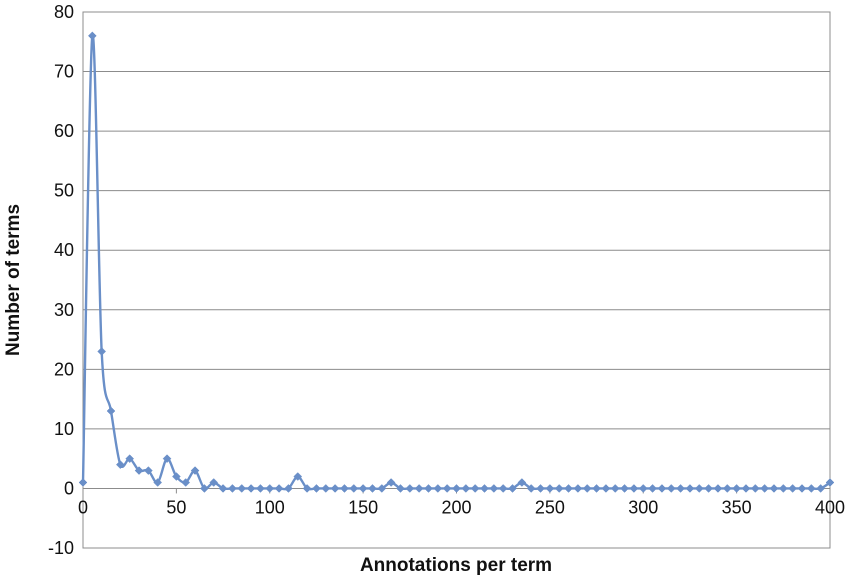 This screenshot has width=850, height=580. What do you see at coordinates (64, 310) in the screenshot?
I see `y-tick-label: 30` at bounding box center [64, 310].